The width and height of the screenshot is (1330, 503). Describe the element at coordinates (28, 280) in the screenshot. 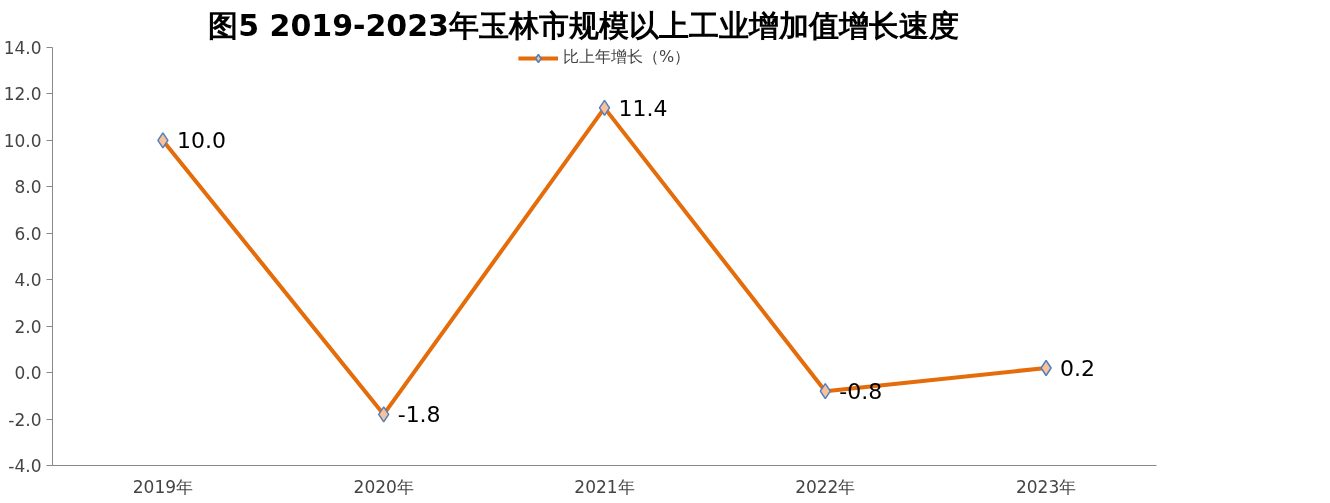

I see `y-tick-label: 4.0` at that location.